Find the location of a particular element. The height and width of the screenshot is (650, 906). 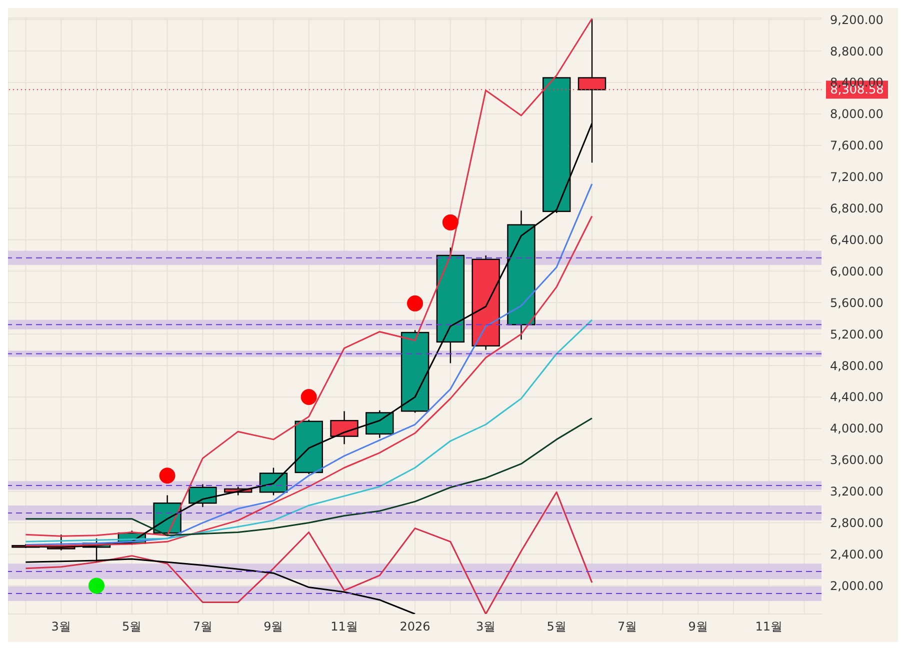

y-tick-label: 2,400.00 is located at coordinates (857, 555).